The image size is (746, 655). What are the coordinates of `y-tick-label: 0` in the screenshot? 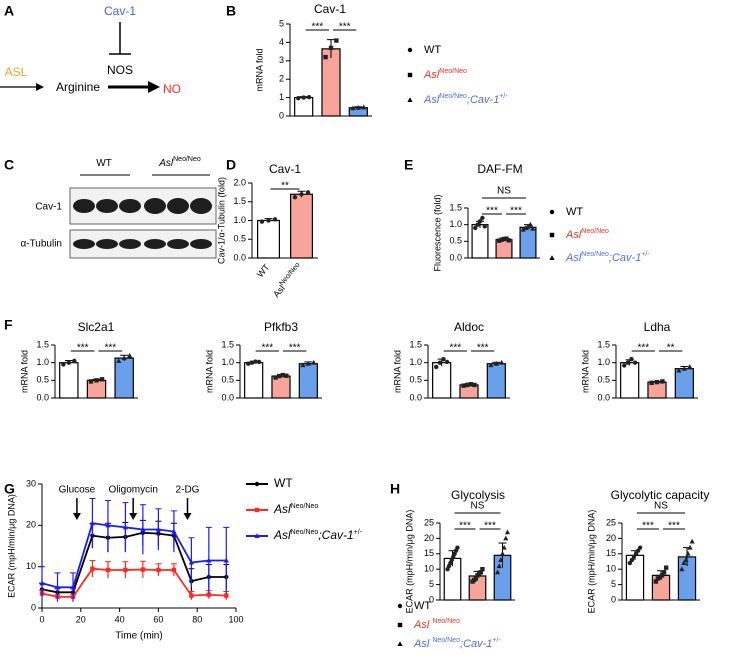 It's located at (33, 607).